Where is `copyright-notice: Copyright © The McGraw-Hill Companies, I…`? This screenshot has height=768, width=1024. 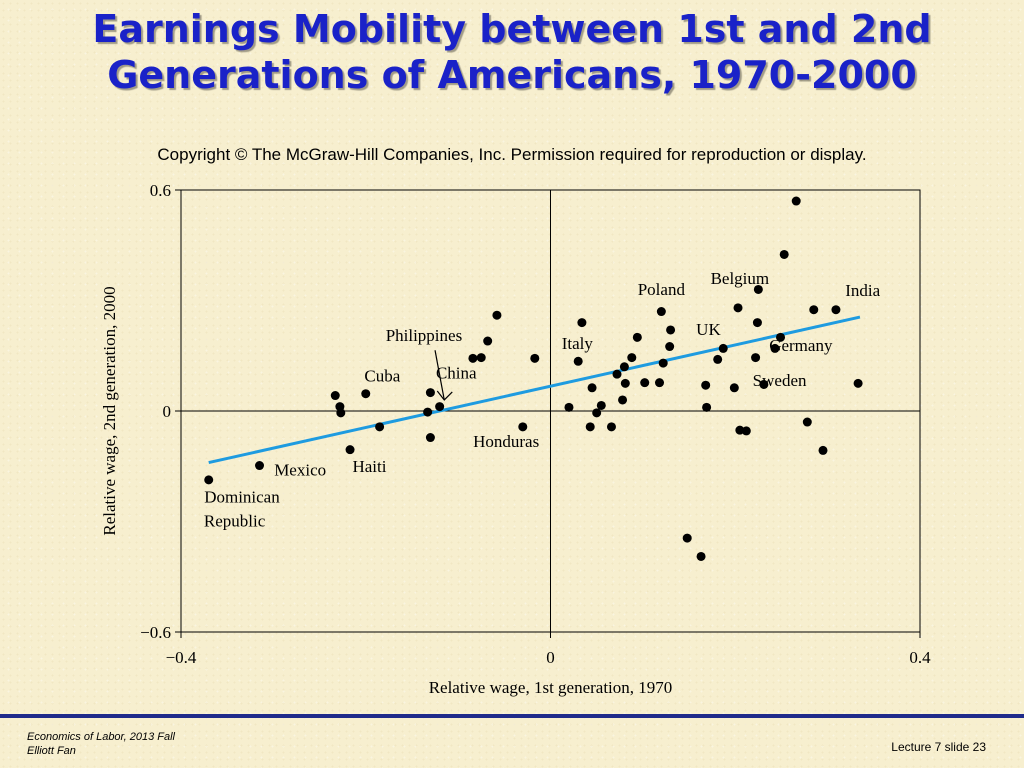
copyright-notice: Copyright © The McGraw-Hill Companies, I… is located at coordinates (512, 154).